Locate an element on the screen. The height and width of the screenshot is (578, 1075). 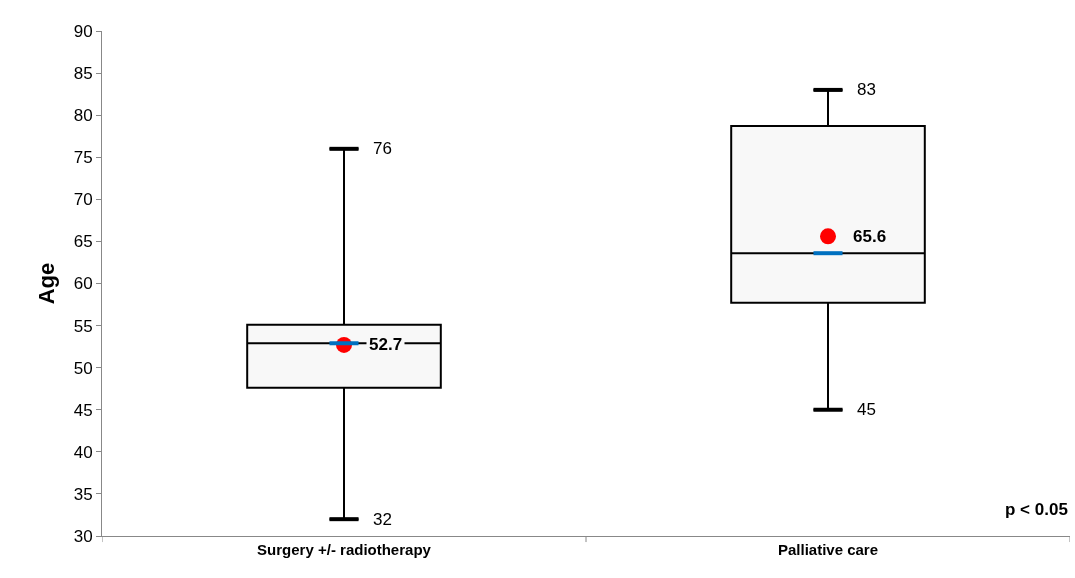
data-label: 65.6 is located at coordinates (870, 236).